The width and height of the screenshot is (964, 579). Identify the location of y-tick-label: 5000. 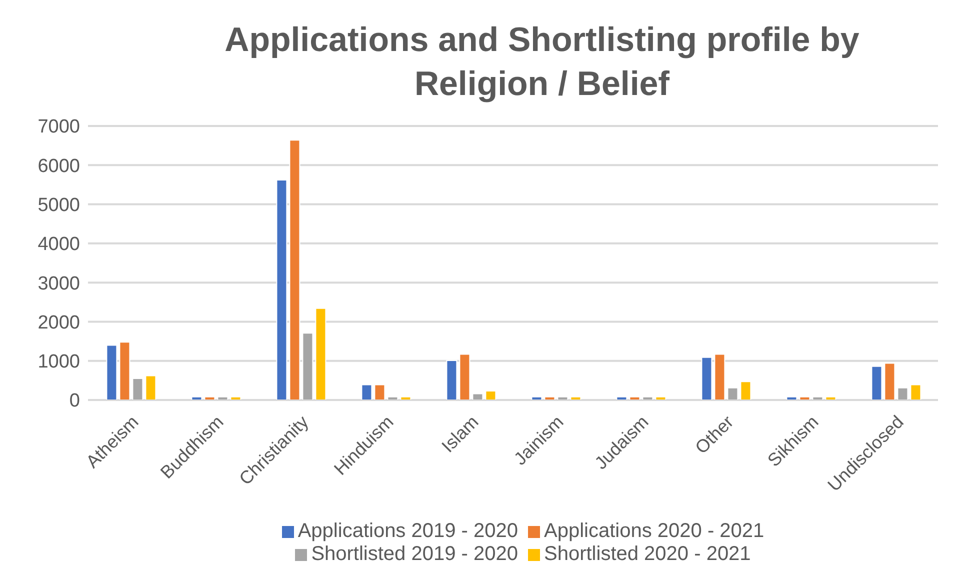
(59, 205).